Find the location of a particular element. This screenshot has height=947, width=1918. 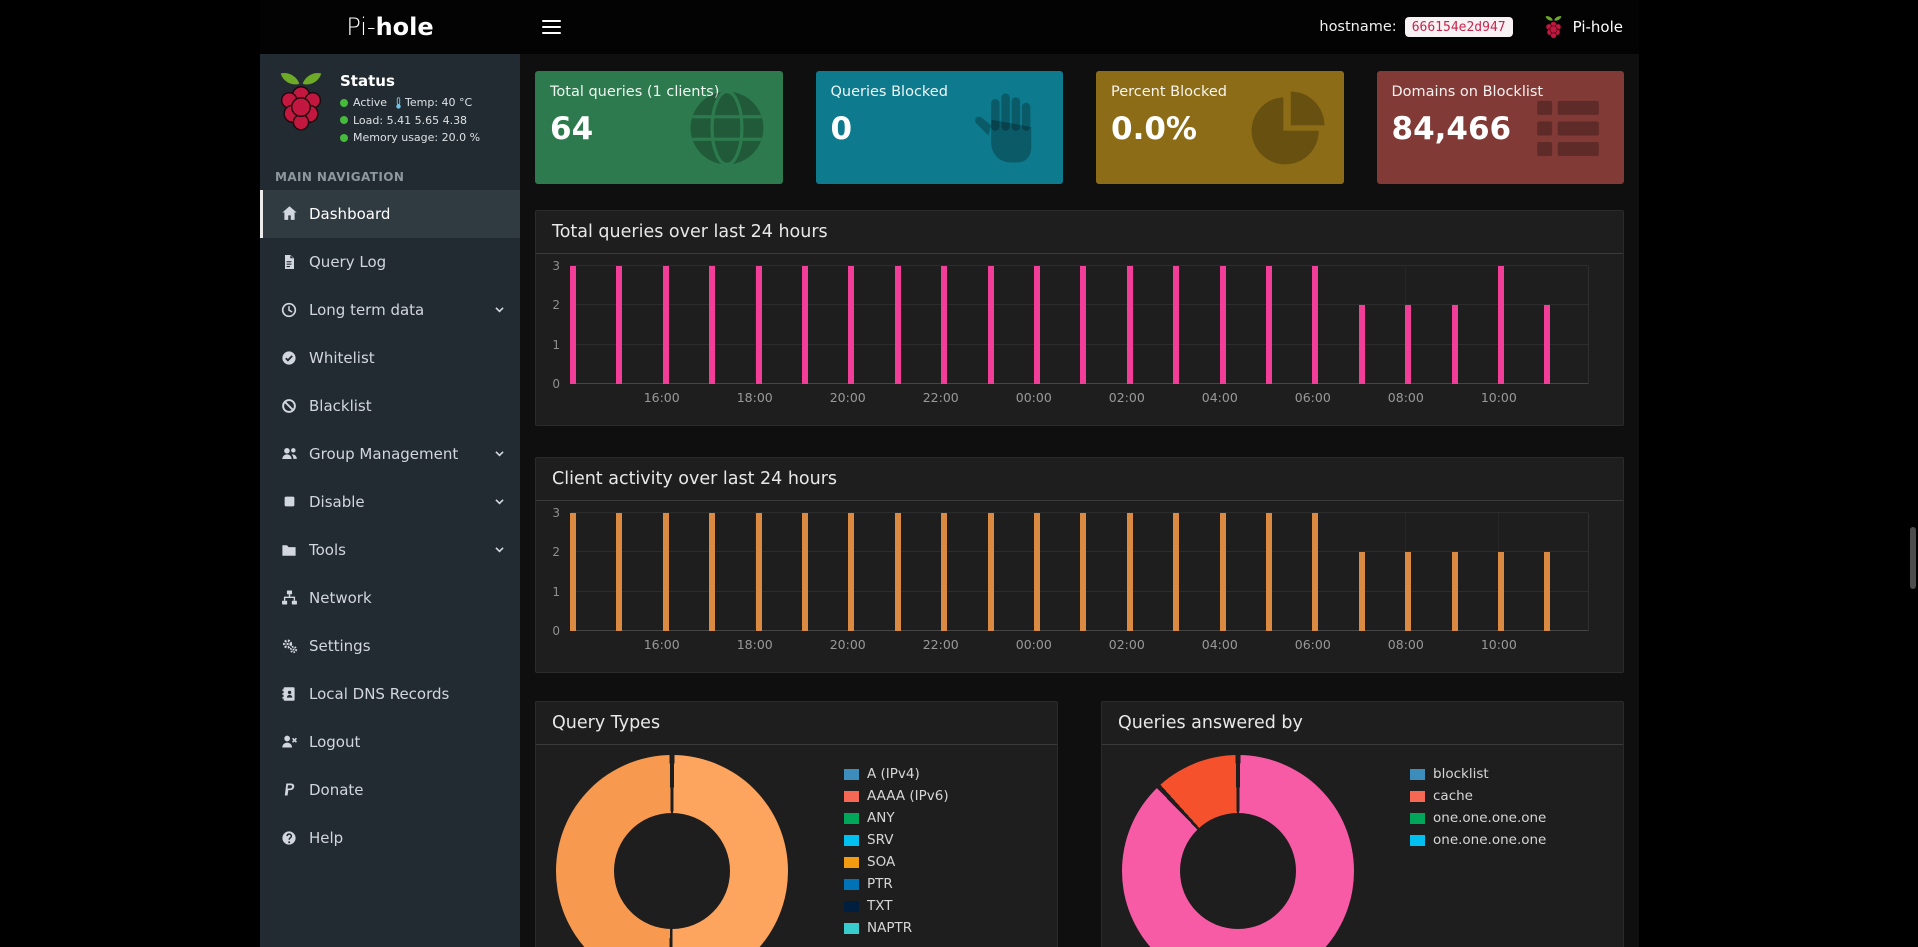

sidebar-item-query-log: Query Log is located at coordinates (390, 262).